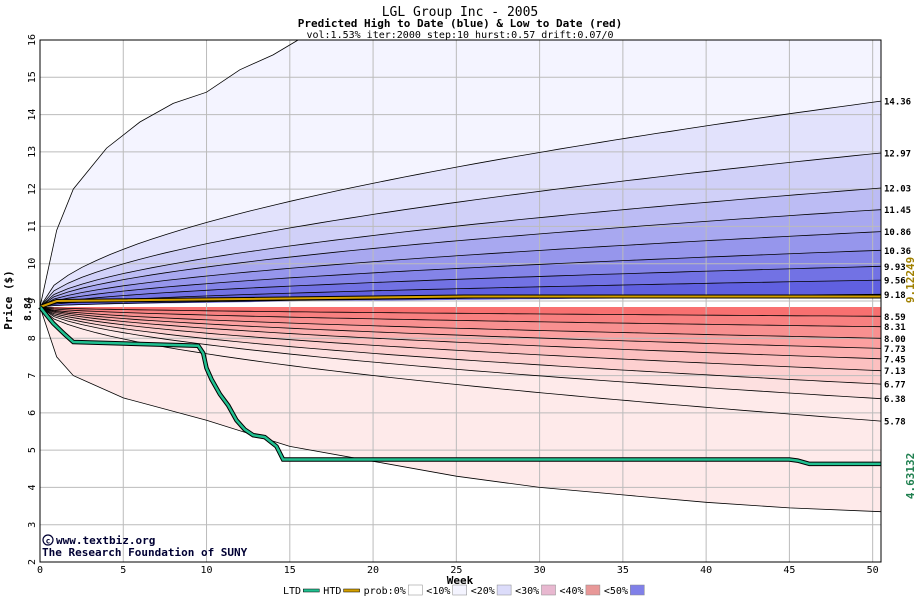  I want to click on y-tick-label: 2, so click(32, 562).